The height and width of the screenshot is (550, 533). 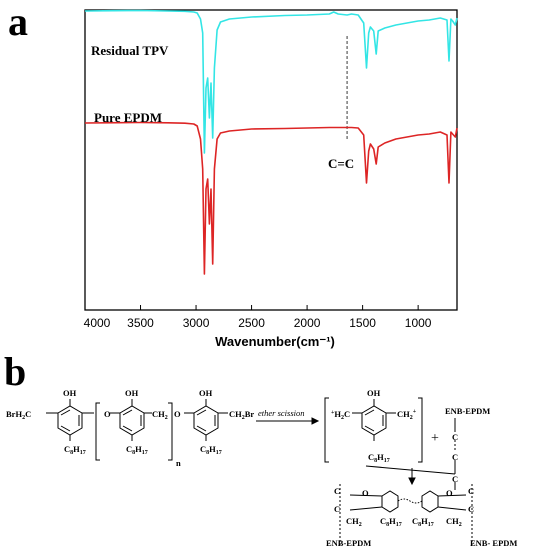 I want to click on c-label-2: C, so click(x=455, y=457).